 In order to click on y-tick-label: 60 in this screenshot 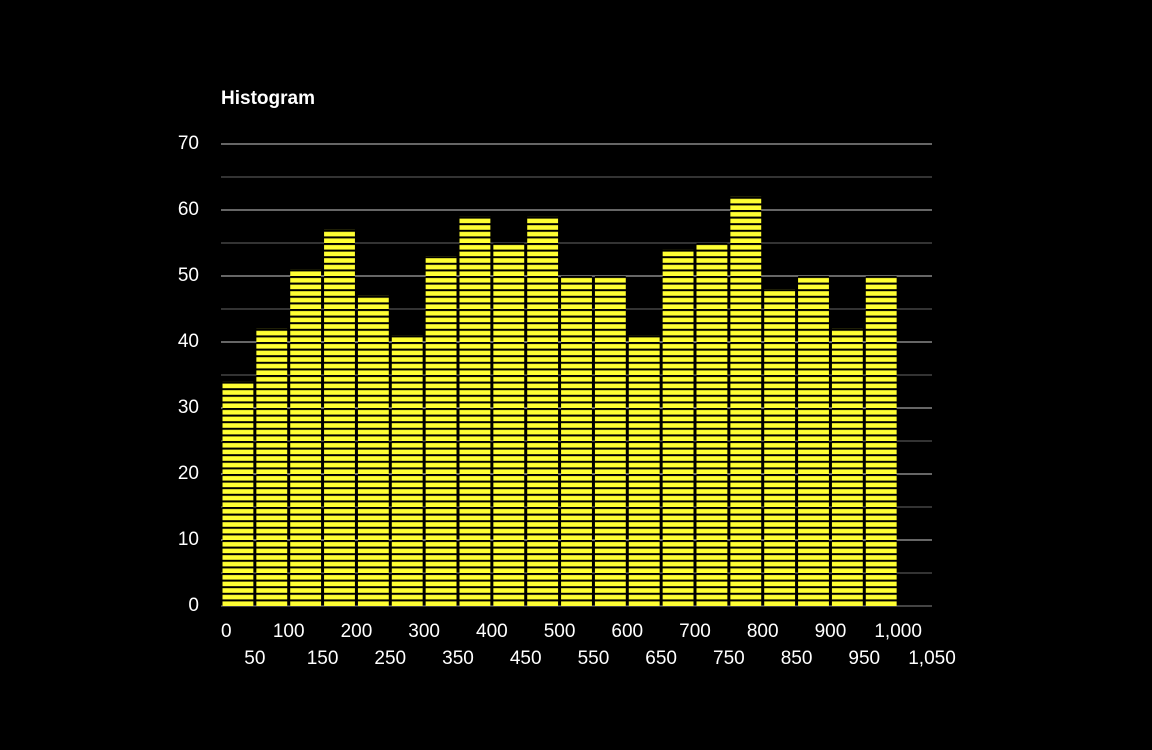, I will do `click(188, 209)`.